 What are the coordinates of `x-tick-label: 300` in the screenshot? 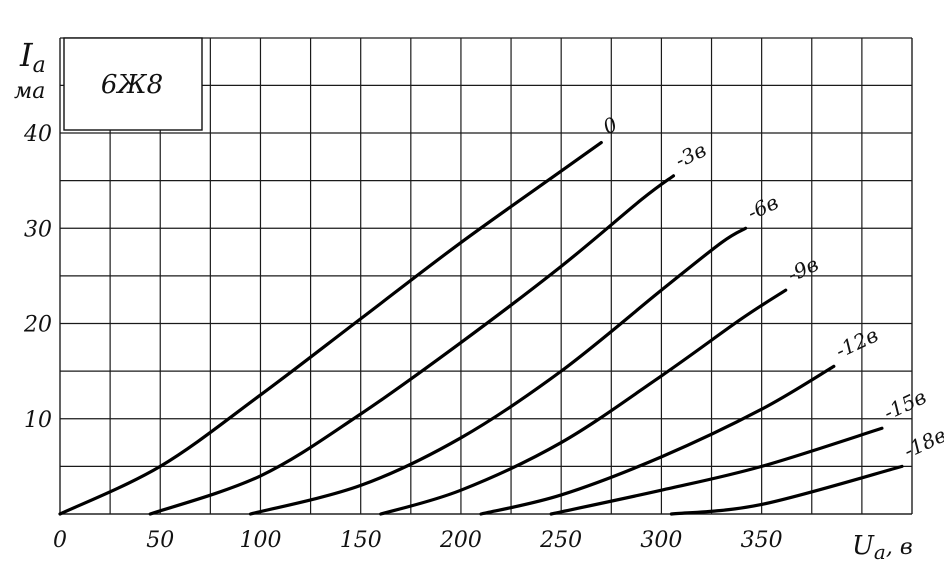 It's located at (661, 540).